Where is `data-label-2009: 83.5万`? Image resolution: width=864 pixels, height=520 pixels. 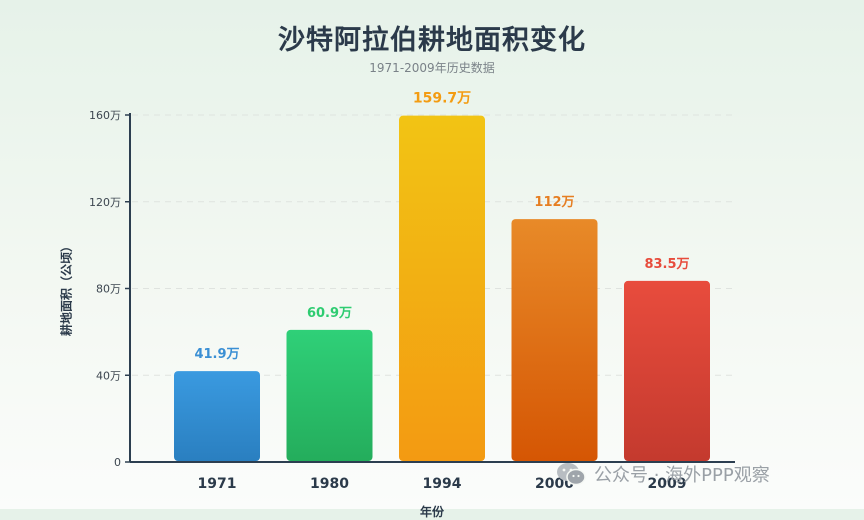
data-label-2009: 83.5万 is located at coordinates (666, 264).